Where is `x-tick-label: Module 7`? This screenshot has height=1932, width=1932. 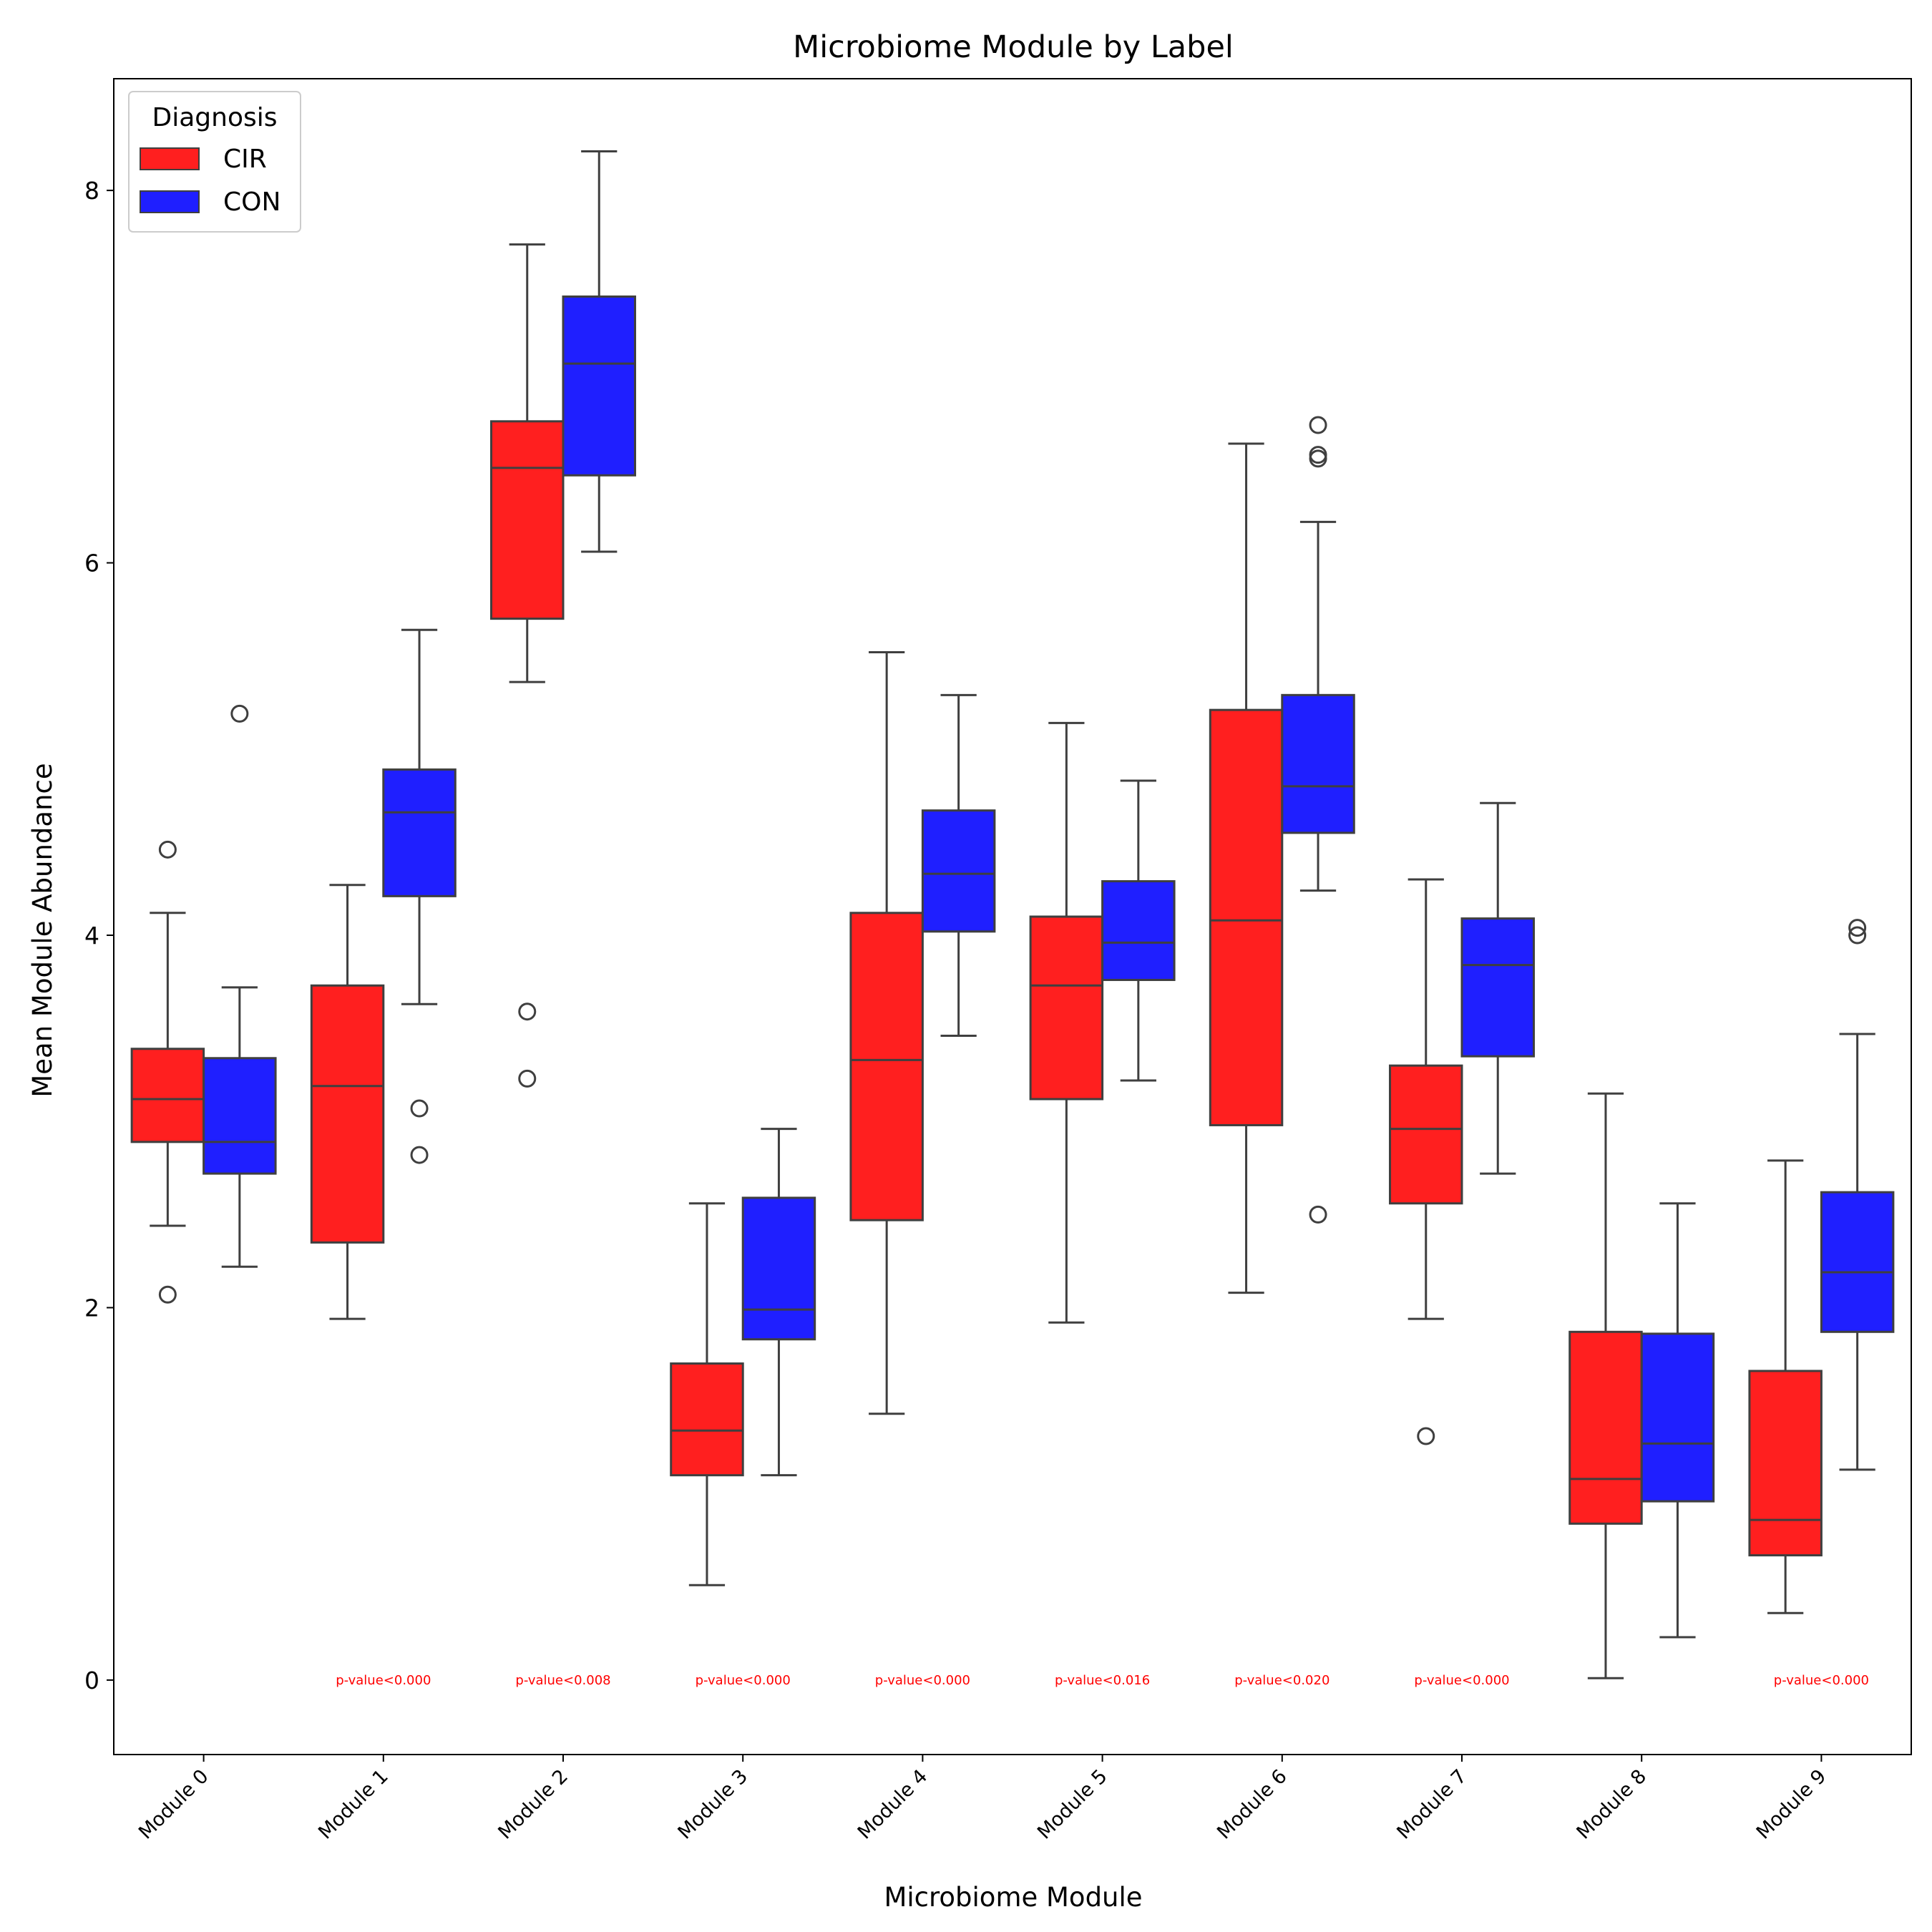
x-tick-label: Module 7 is located at coordinates (1431, 1804).